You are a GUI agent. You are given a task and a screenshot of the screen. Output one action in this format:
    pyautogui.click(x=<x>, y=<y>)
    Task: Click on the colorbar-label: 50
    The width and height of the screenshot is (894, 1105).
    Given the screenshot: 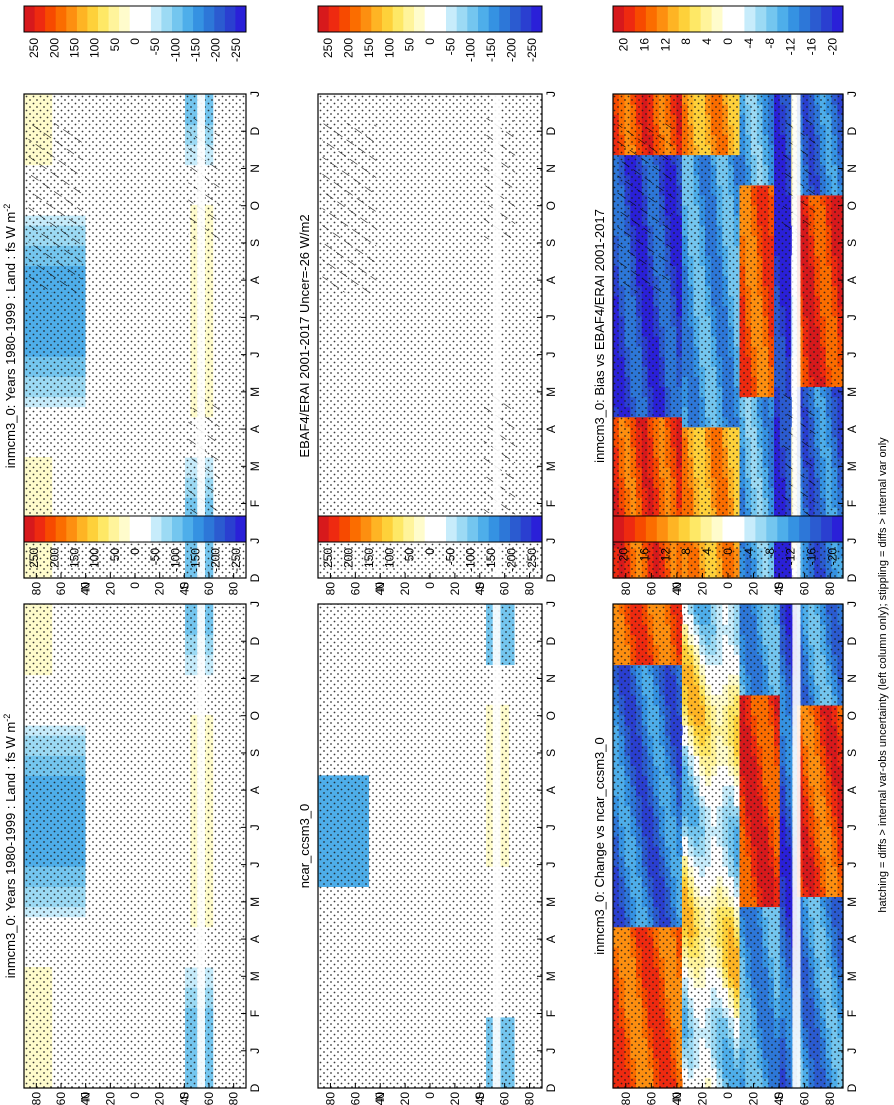 What is the action you would take?
    pyautogui.click(x=115, y=45)
    